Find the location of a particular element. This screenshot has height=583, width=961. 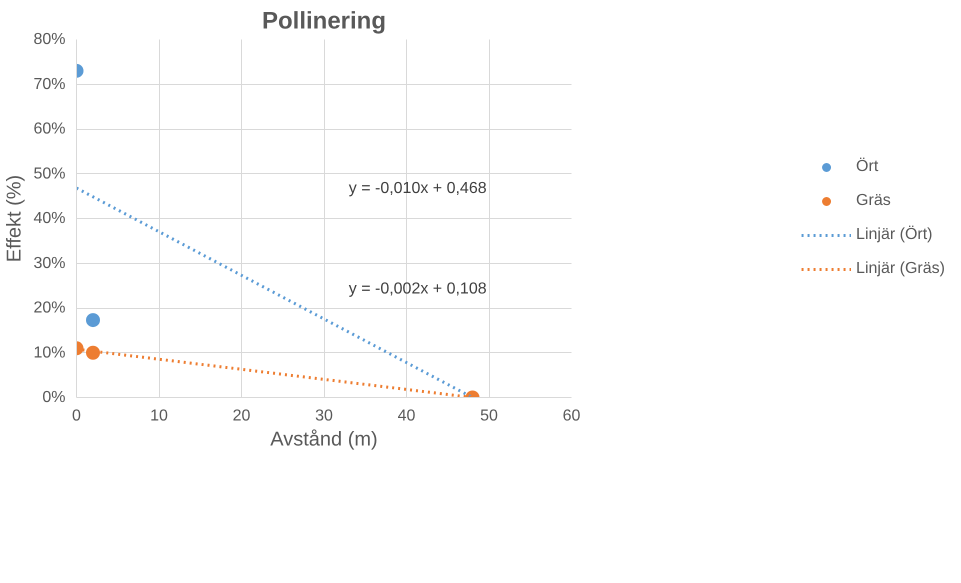

x-tick-label: 60 is located at coordinates (571, 416).